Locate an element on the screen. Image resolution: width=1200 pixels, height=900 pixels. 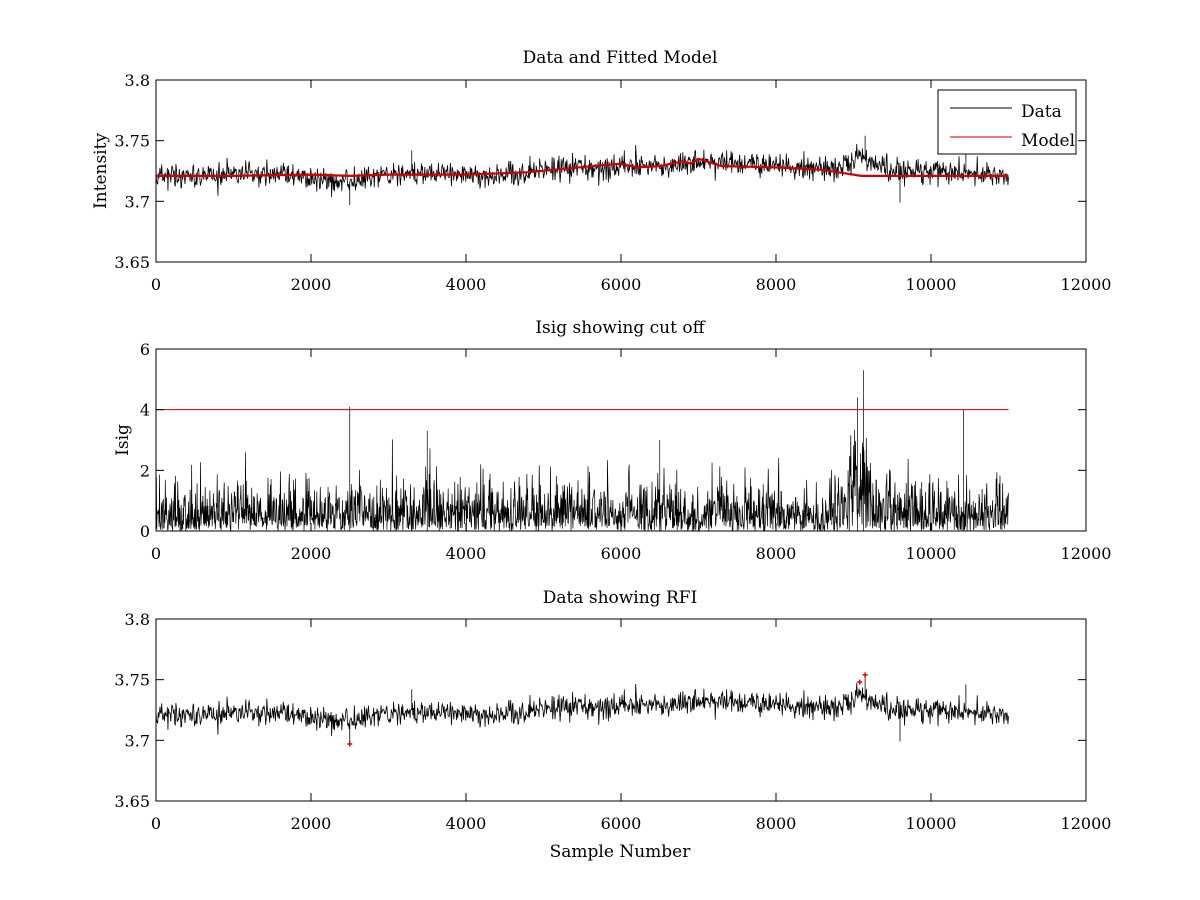
subplot-1-series is located at coordinates (582, 170).